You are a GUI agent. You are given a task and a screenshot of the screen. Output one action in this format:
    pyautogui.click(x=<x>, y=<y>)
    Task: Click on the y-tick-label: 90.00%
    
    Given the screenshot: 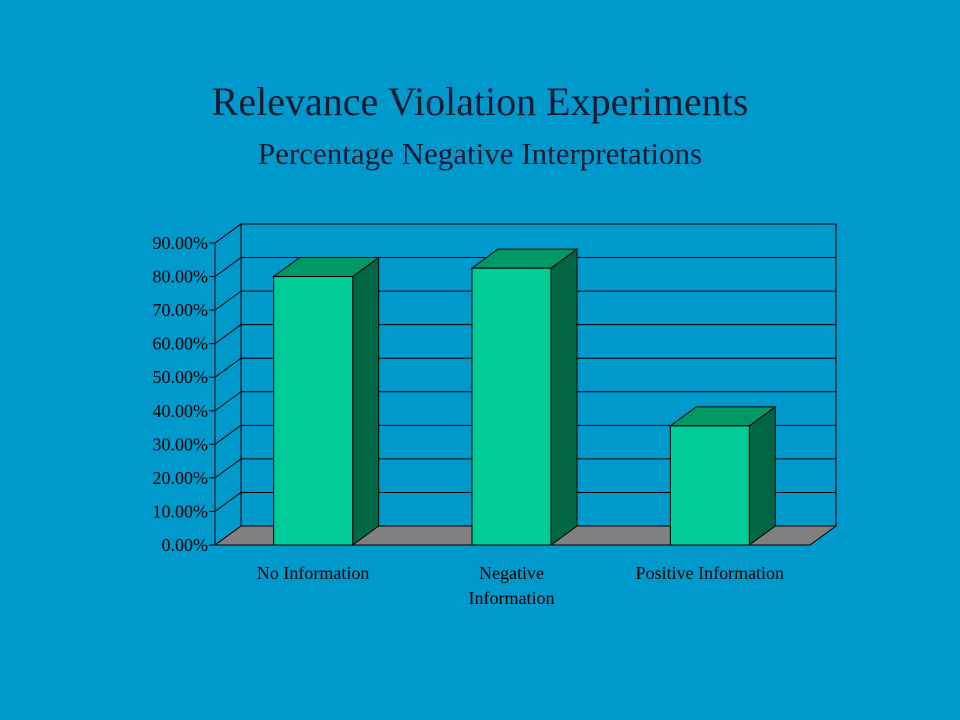 What is the action you would take?
    pyautogui.click(x=181, y=243)
    